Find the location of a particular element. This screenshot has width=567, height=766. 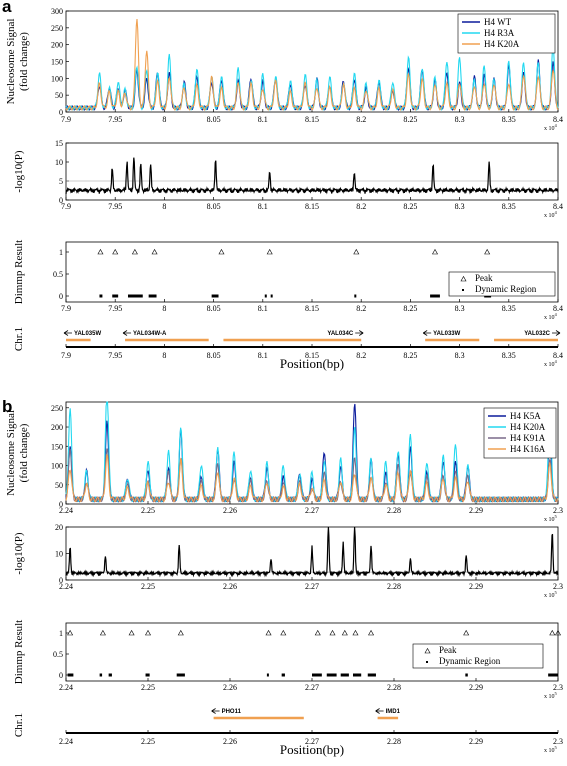

signal-xtick-label: 2.26 is located at coordinates (230, 510).